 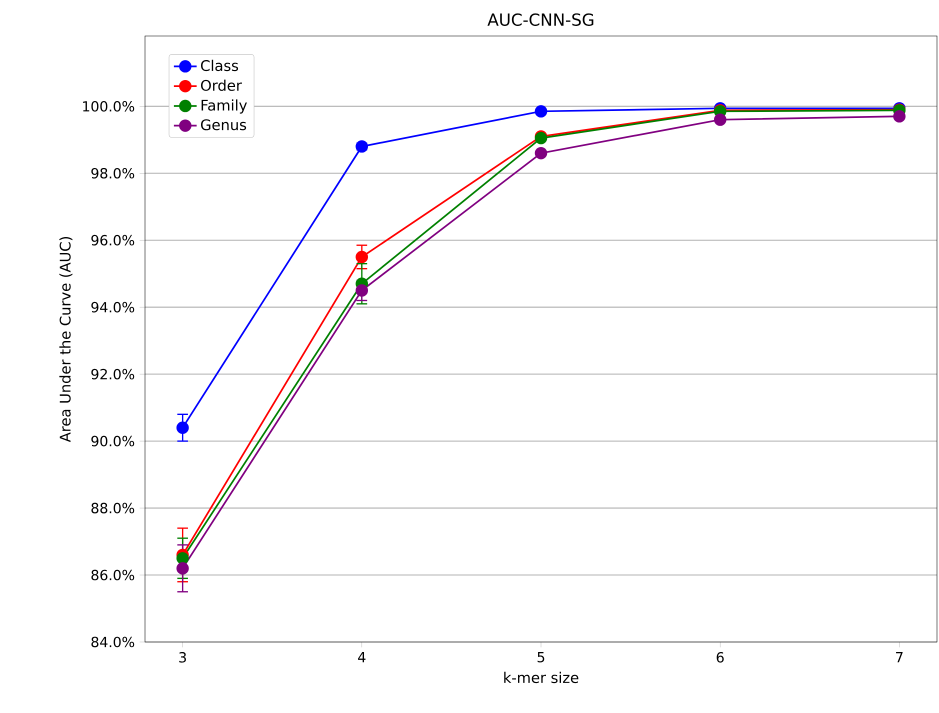 What do you see at coordinates (112, 307) in the screenshot?
I see `y-tick-label: 94.0%` at bounding box center [112, 307].